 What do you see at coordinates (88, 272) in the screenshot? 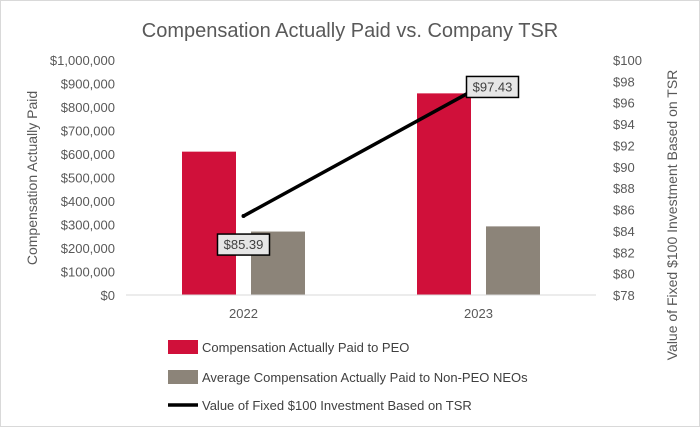
I see `y-tick-label: $100,000` at bounding box center [88, 272].